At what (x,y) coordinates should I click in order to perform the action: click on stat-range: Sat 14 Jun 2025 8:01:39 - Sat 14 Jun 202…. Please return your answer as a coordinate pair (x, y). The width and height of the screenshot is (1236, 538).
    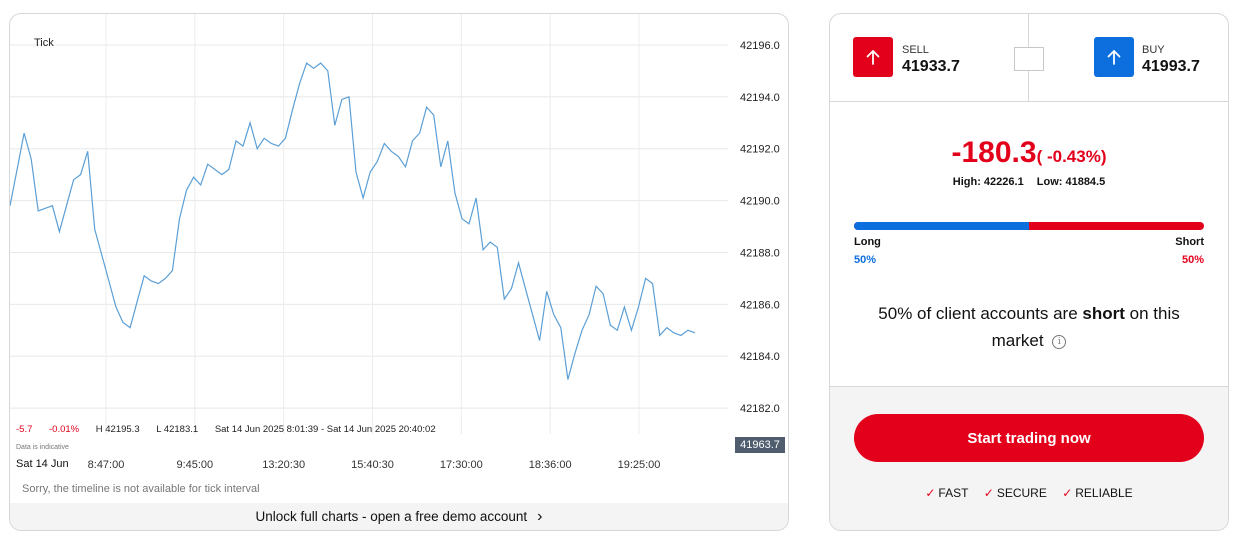
    Looking at the image, I should click on (325, 429).